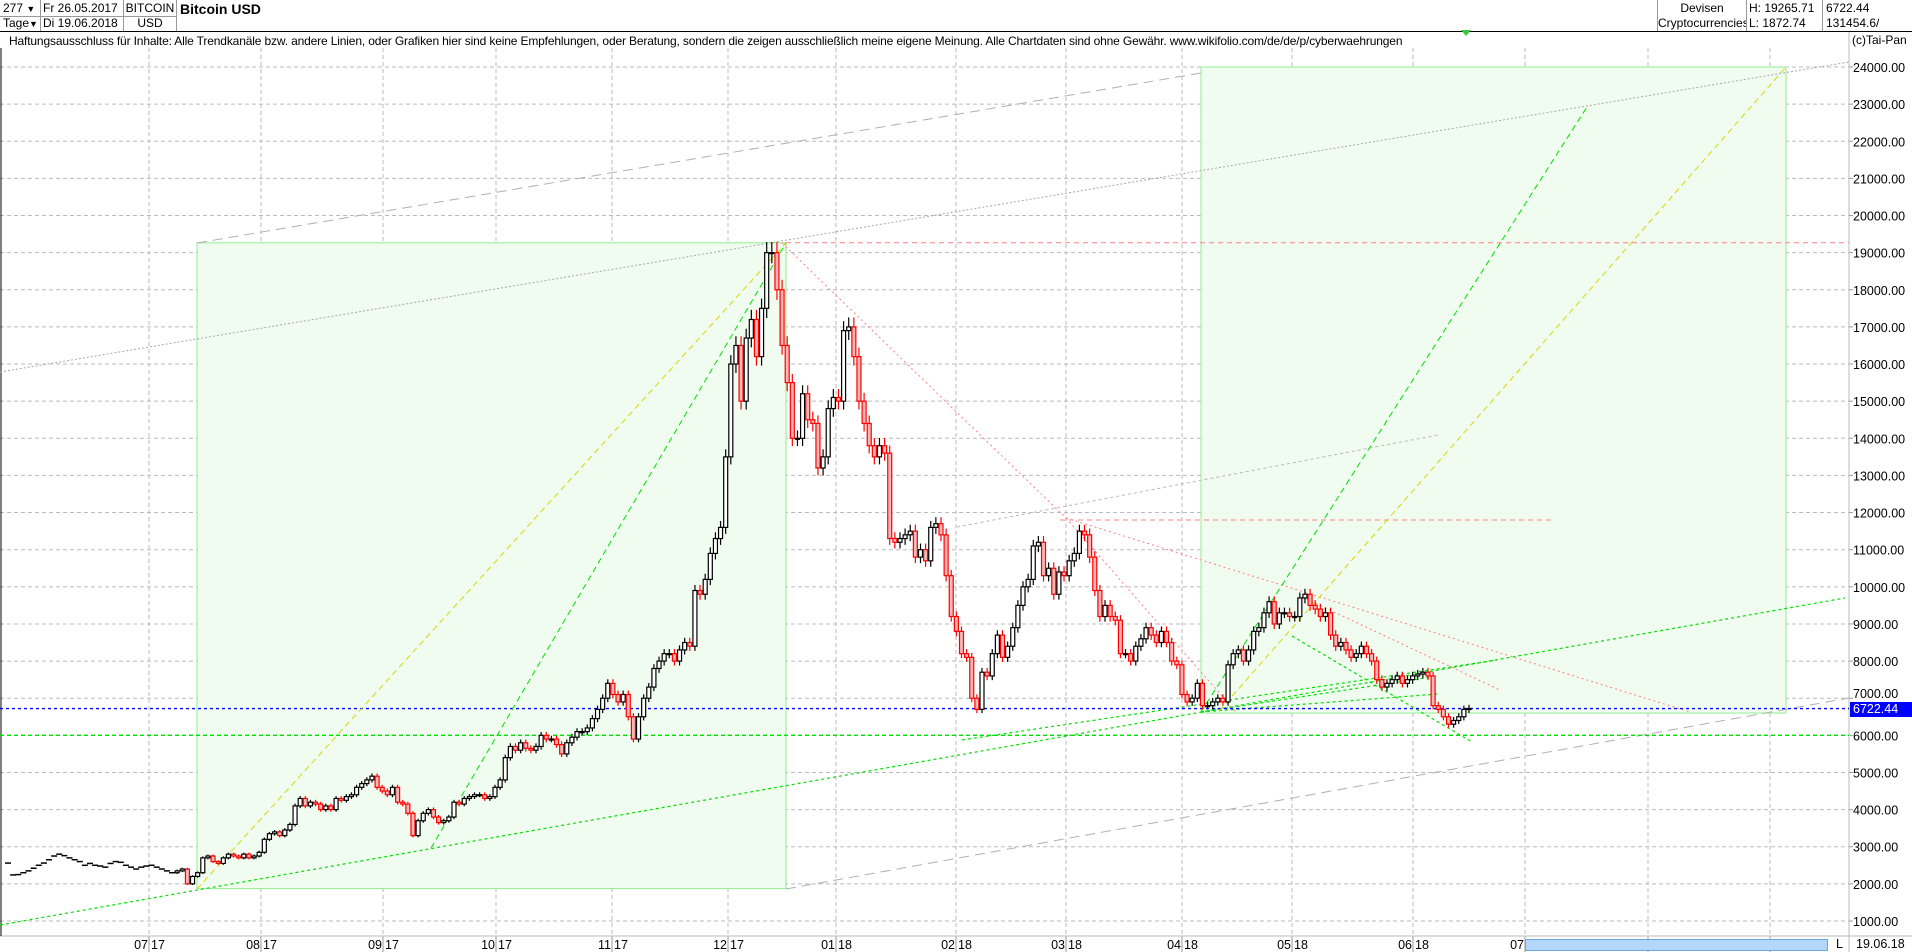 The image size is (1912, 952). What do you see at coordinates (21, 24) in the screenshot?
I see `period-dropdown: Tage▼` at bounding box center [21, 24].